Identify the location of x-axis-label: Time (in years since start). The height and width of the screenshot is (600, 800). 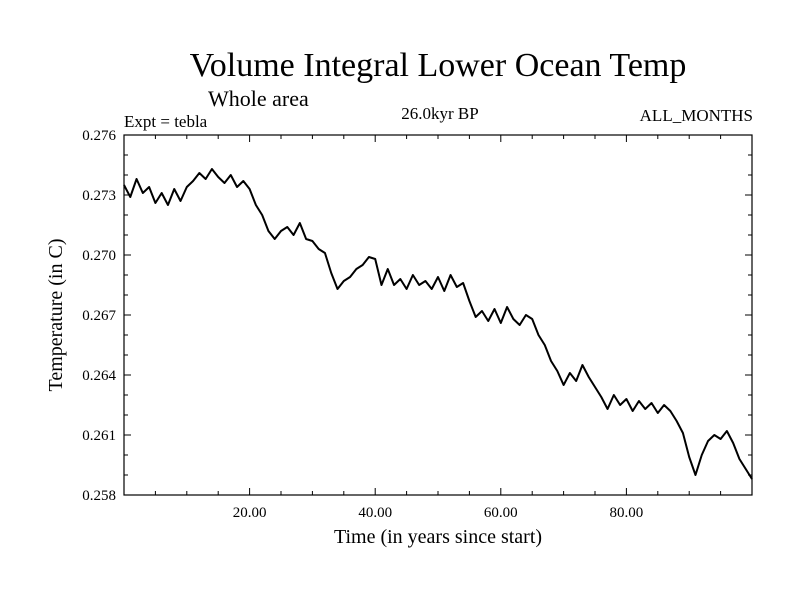
(438, 537).